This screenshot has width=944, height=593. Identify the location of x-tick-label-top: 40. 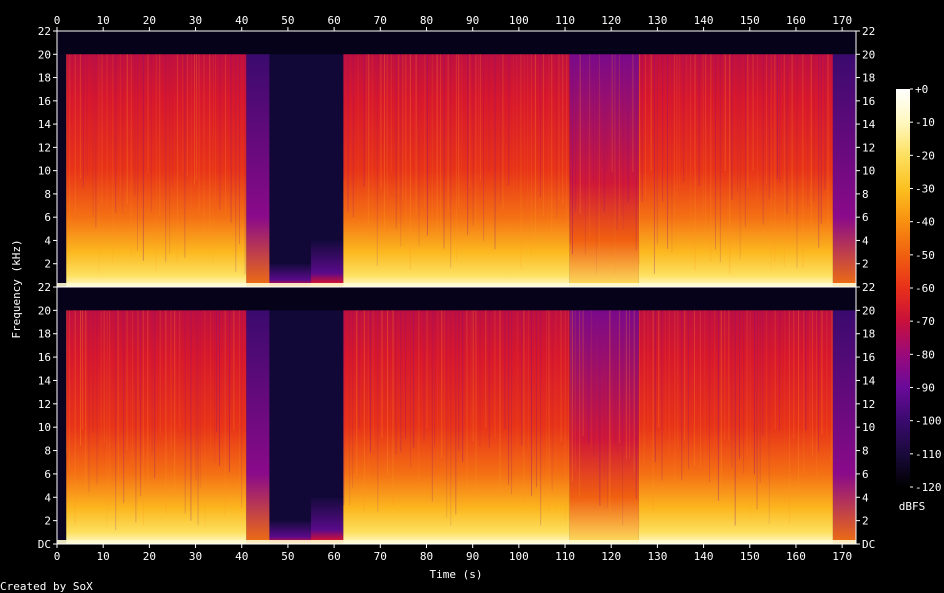
(241, 20).